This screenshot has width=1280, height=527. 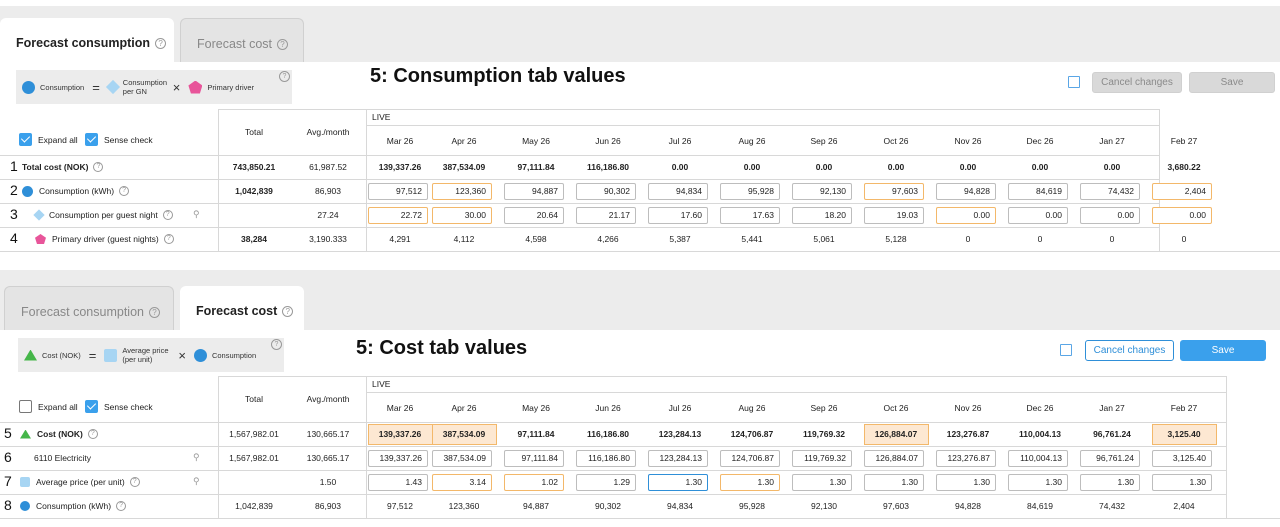 What do you see at coordinates (822, 191) in the screenshot?
I see `value-input: 92,130` at bounding box center [822, 191].